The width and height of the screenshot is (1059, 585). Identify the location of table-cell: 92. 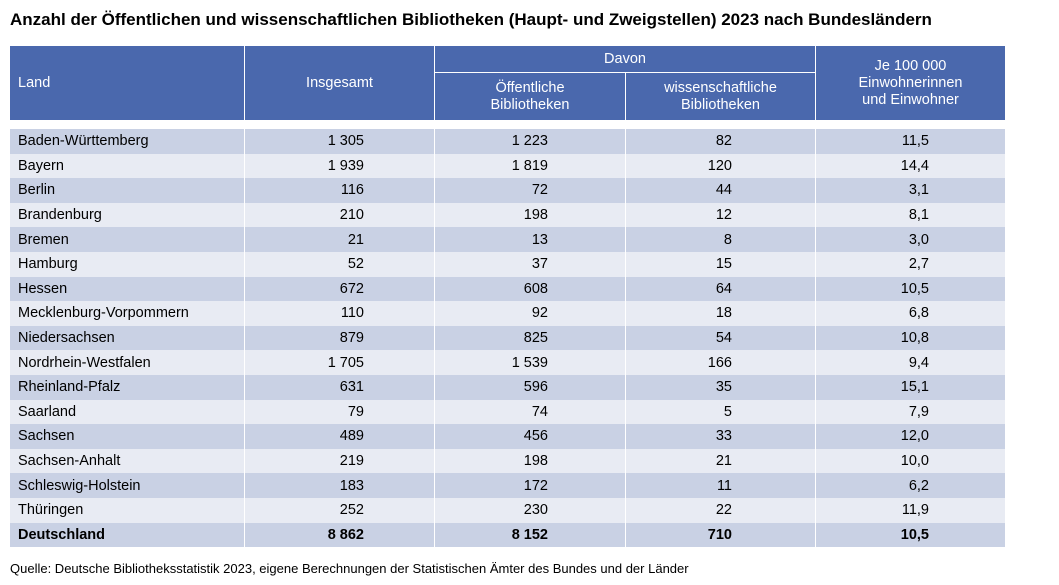
(530, 313).